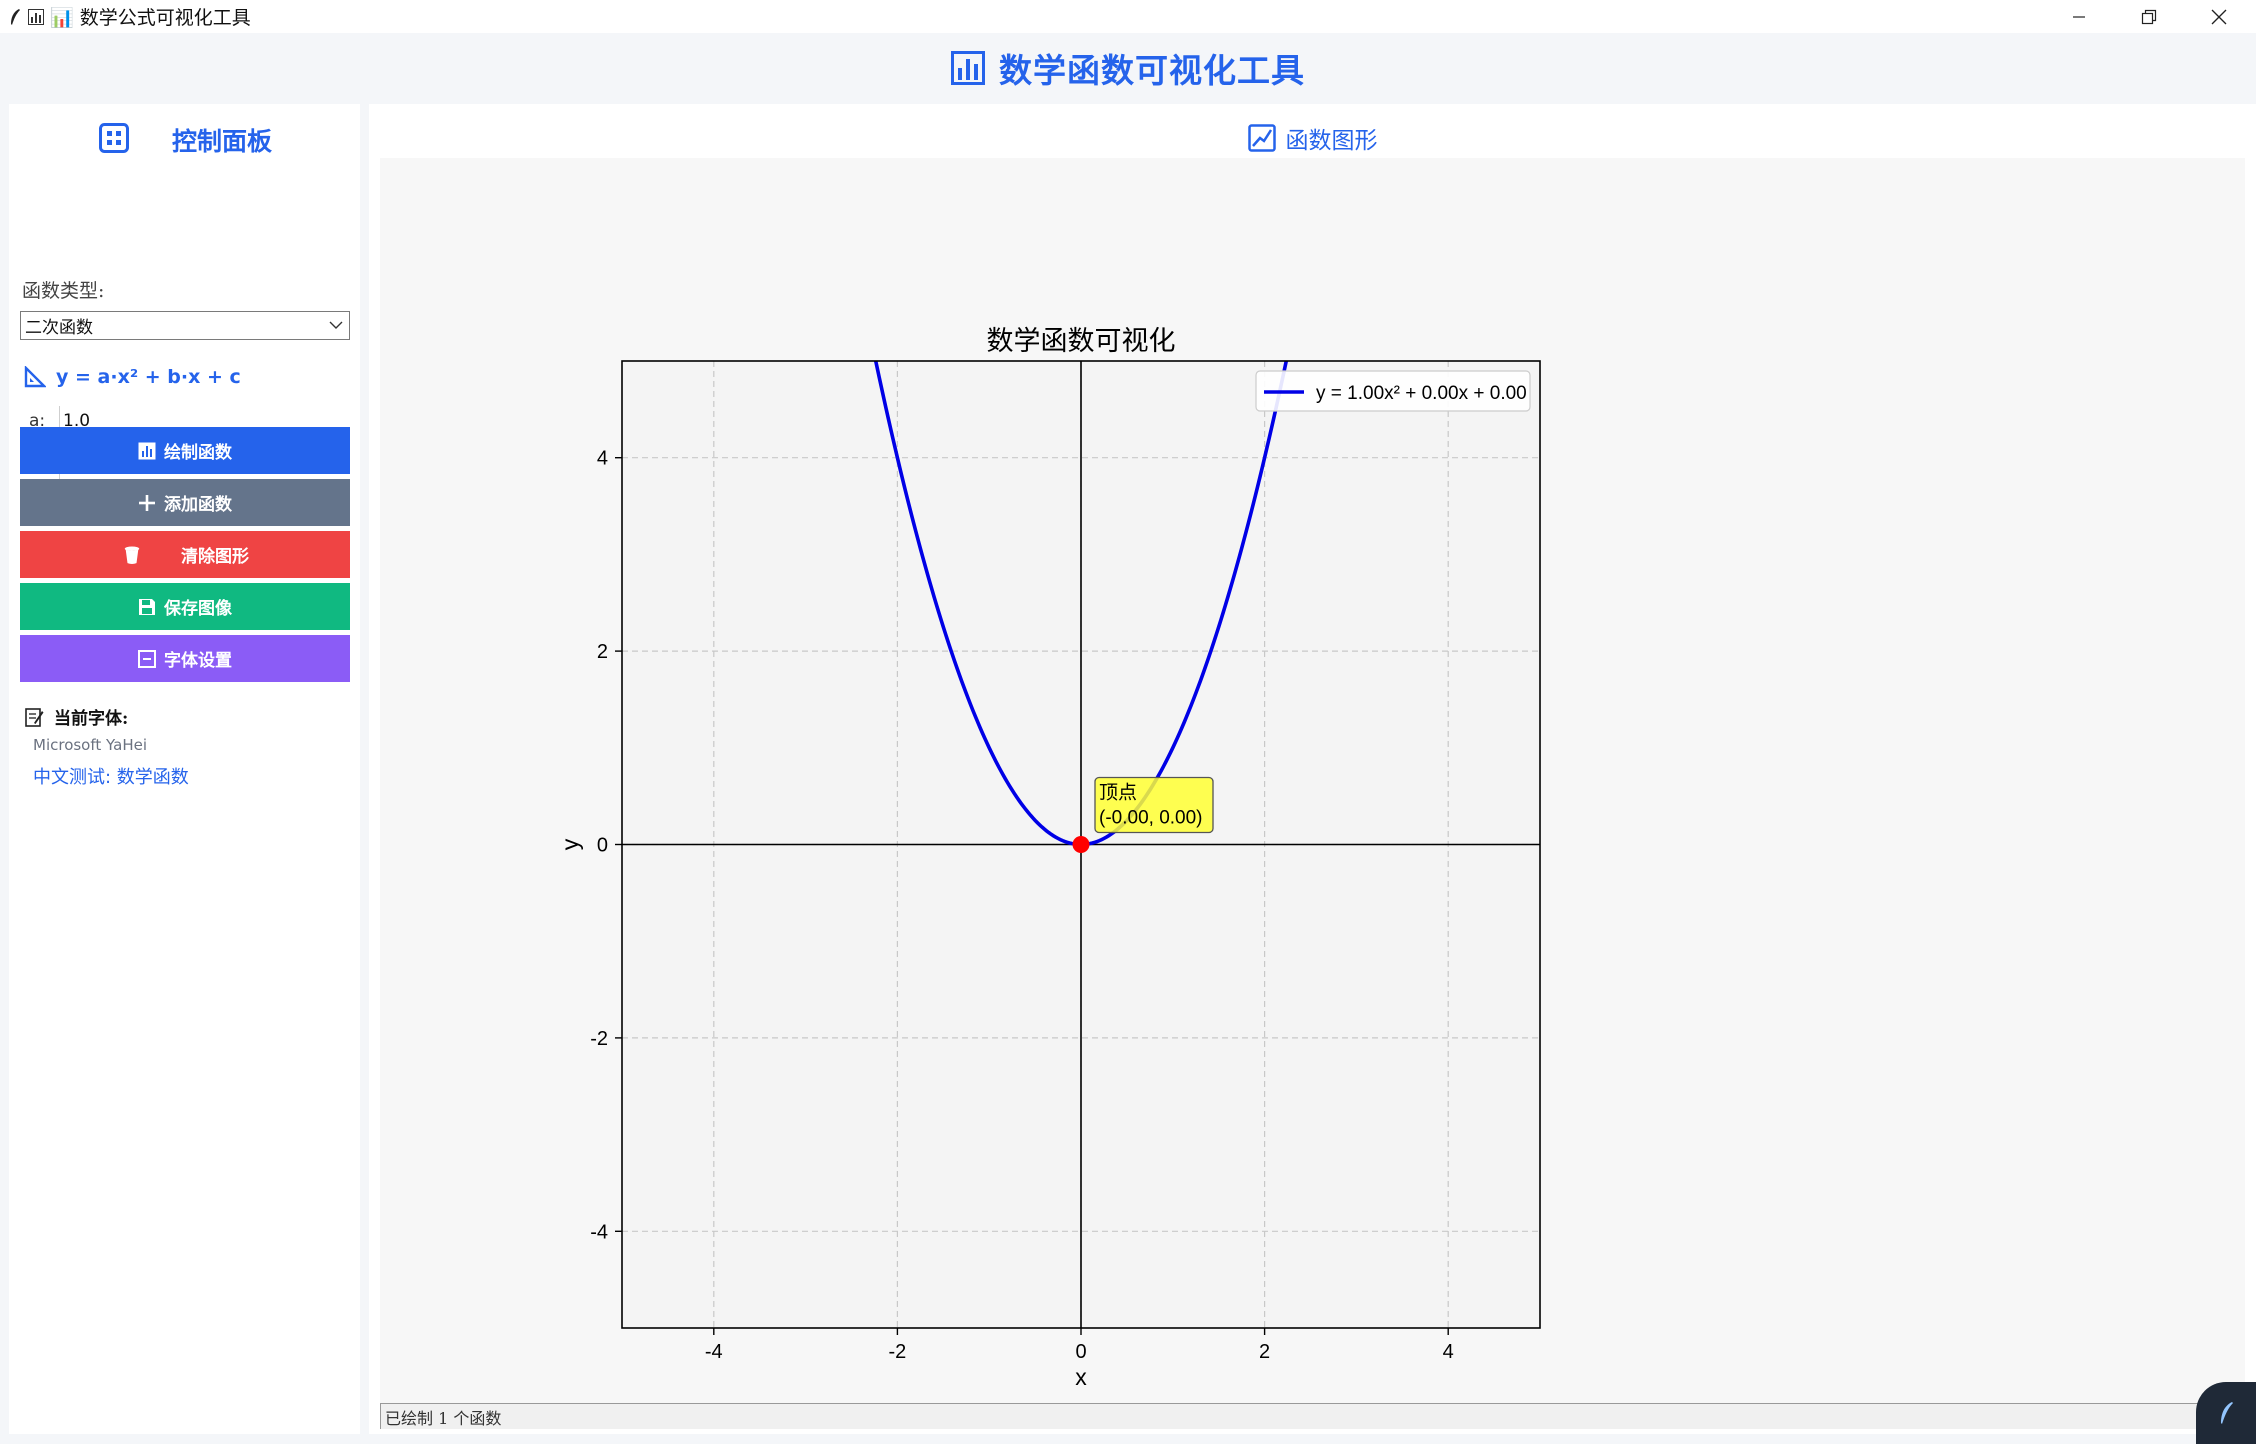  I want to click on trash-icon, so click(132, 554).